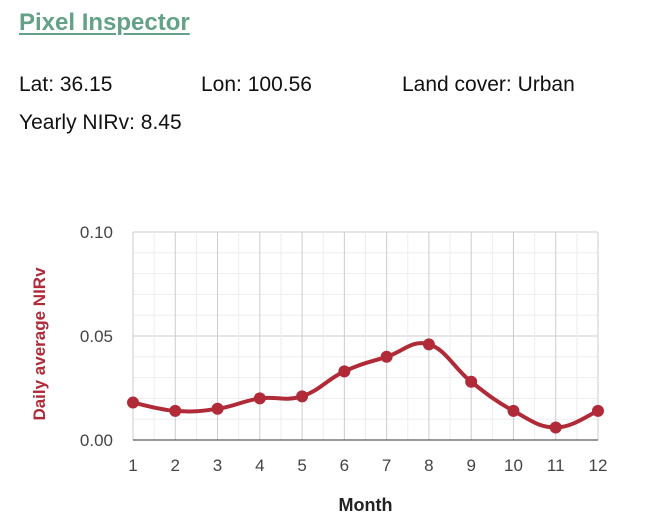  What do you see at coordinates (386, 465) in the screenshot?
I see `x-tick-label: 7` at bounding box center [386, 465].